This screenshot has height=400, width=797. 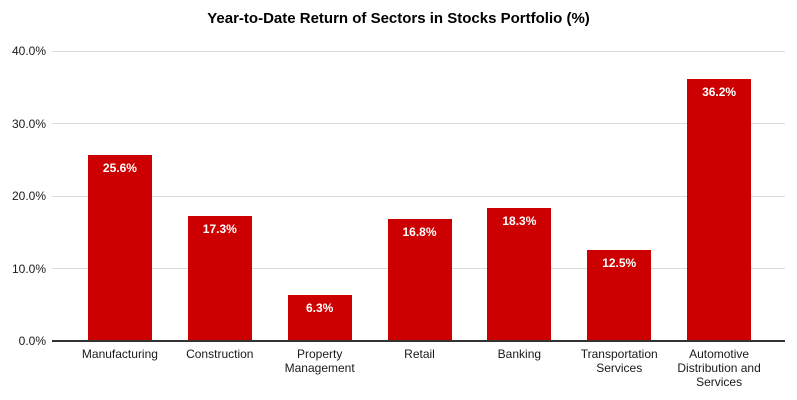 I want to click on bar-slot: 12.5%, so click(x=619, y=196).